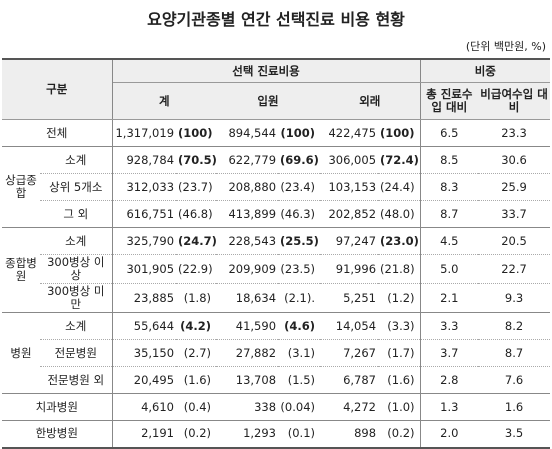 This screenshot has width=552, height=449. I want to click on cell: (24.7), so click(196, 241).